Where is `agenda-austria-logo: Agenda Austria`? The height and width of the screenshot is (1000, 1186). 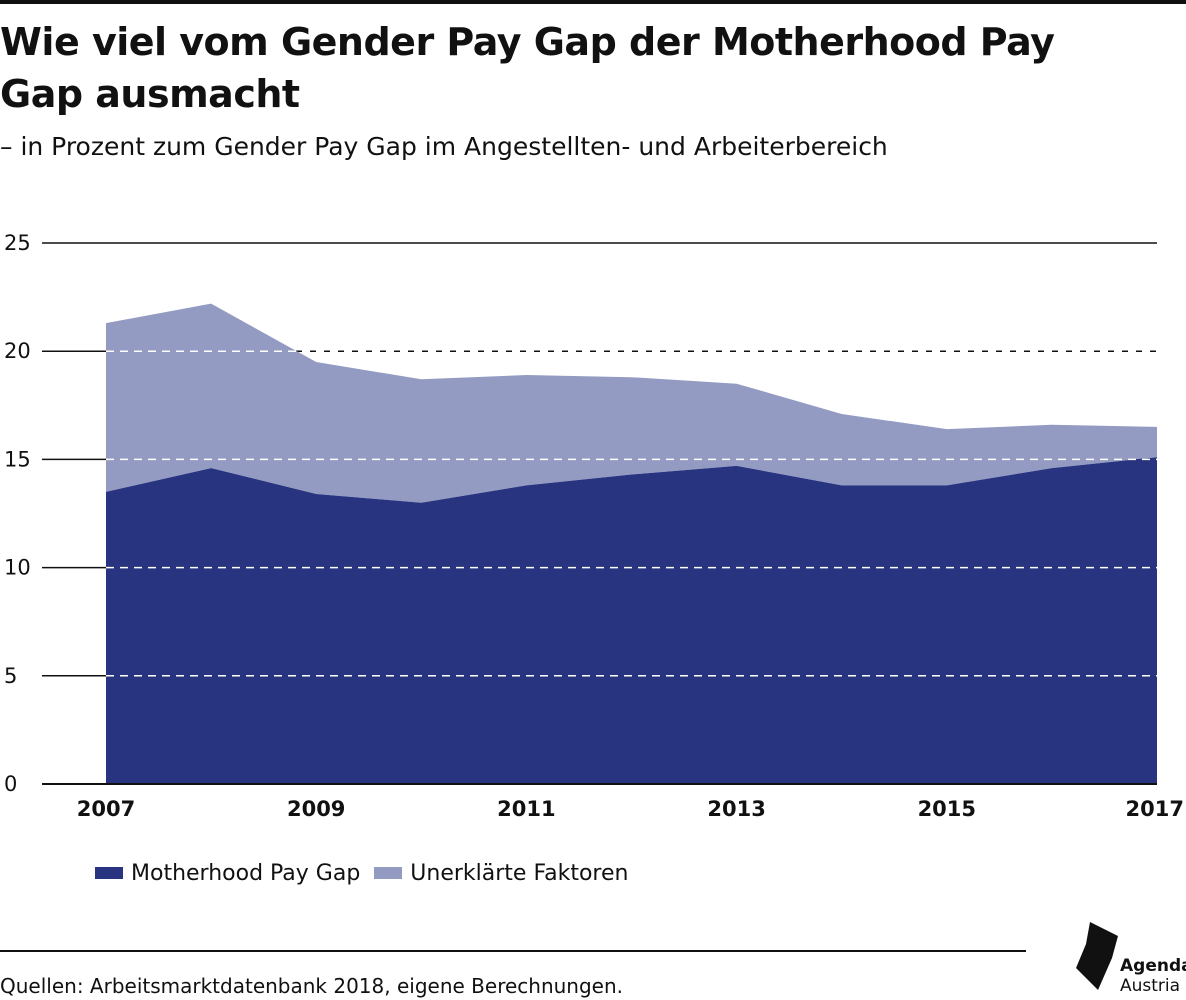
agenda-austria-logo: Agenda Austria is located at coordinates (1127, 959).